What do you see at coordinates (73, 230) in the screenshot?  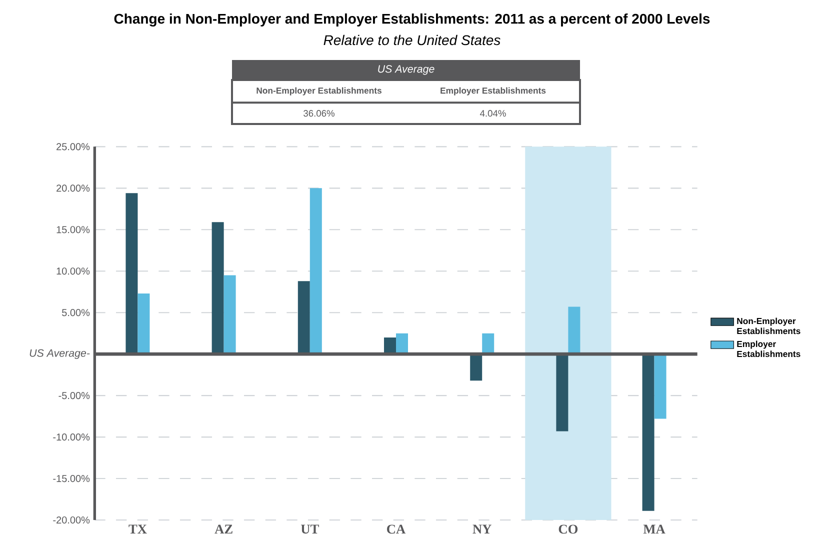 I see `y-tick-label: 15.00%` at bounding box center [73, 230].